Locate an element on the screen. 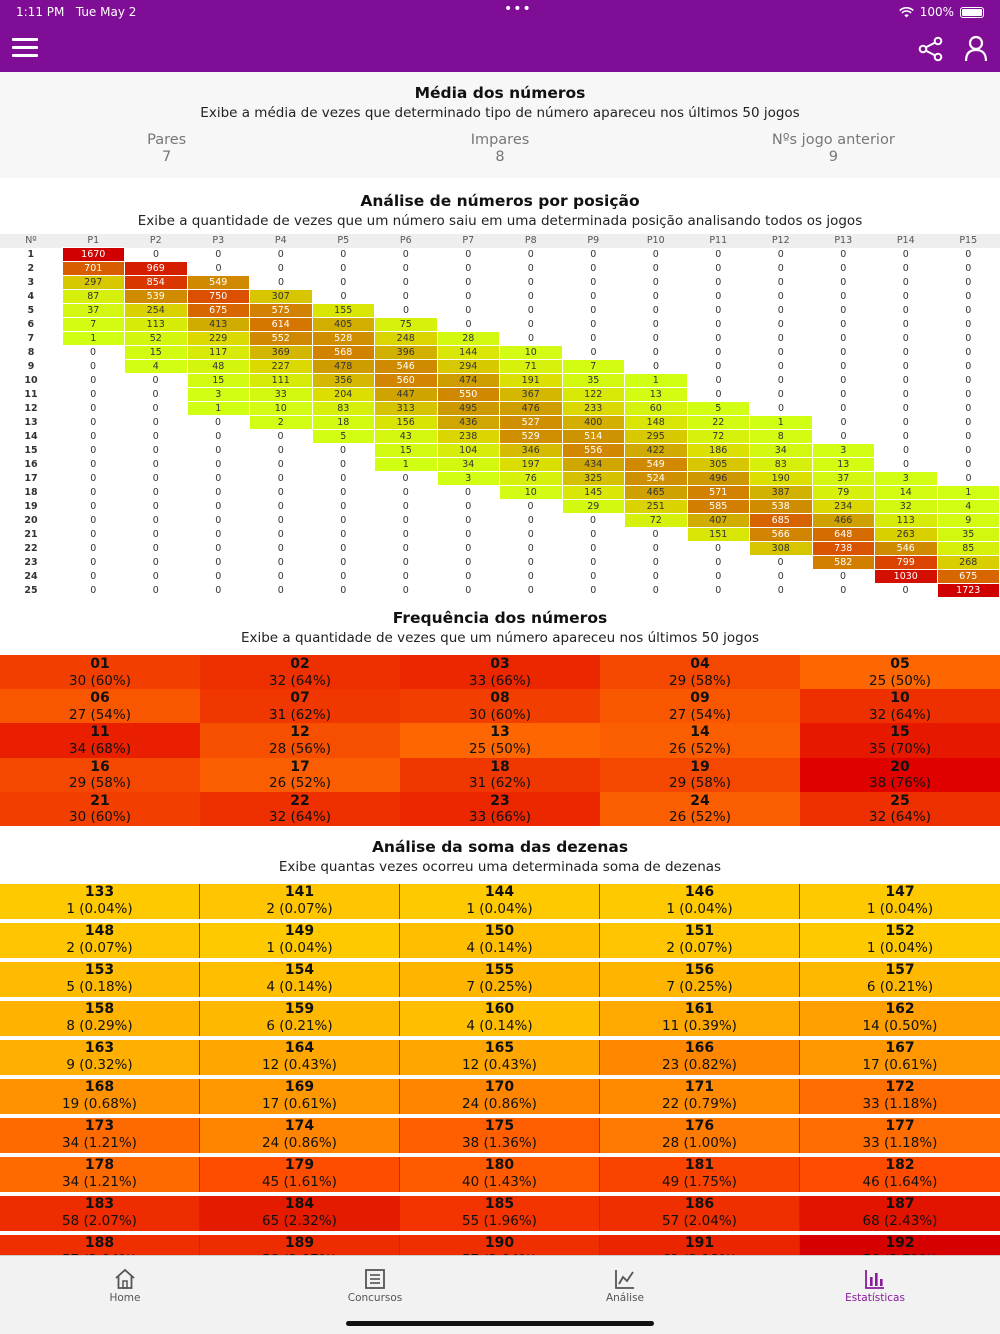 The image size is (1000, 1334). tab-analise: Análise is located at coordinates (625, 1286).